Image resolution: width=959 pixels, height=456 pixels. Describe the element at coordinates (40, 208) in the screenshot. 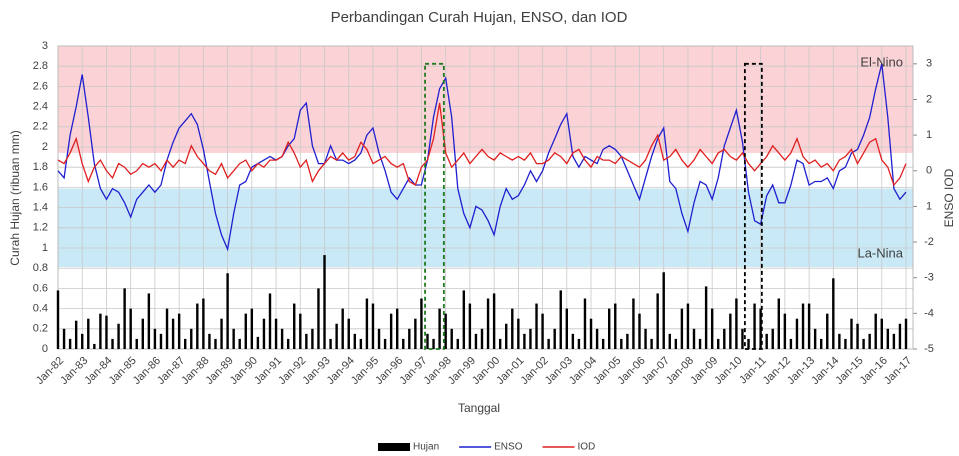

I see `y-tick-label: 1.4` at that location.